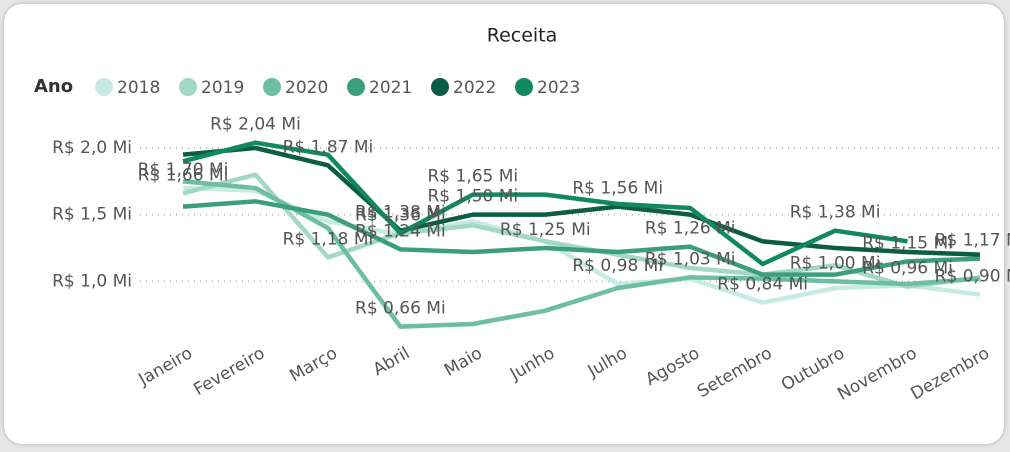 This screenshot has width=1010, height=452. I want to click on x-tick-label: Agosto, so click(672, 366).